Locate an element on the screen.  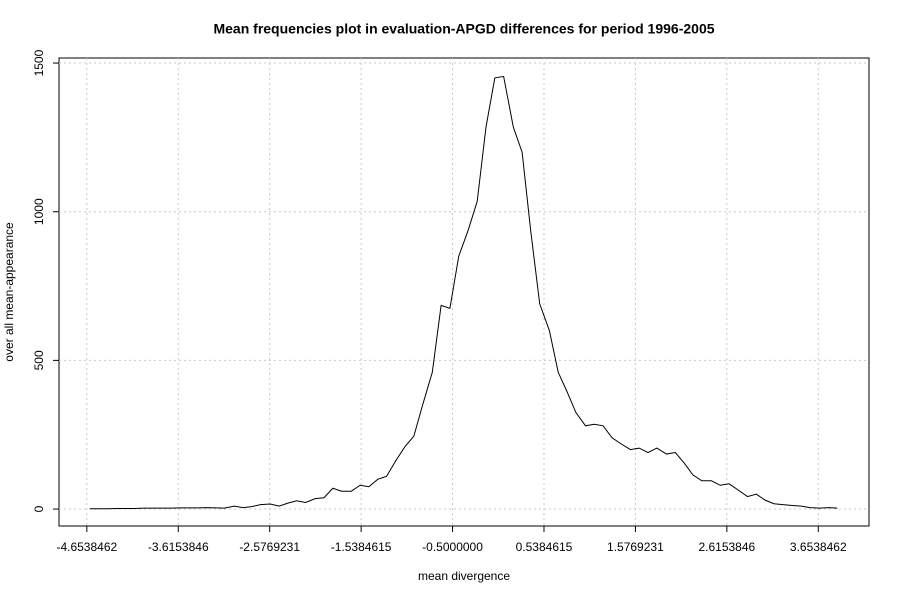
x-tick-label: 2.6153846 is located at coordinates (726, 547).